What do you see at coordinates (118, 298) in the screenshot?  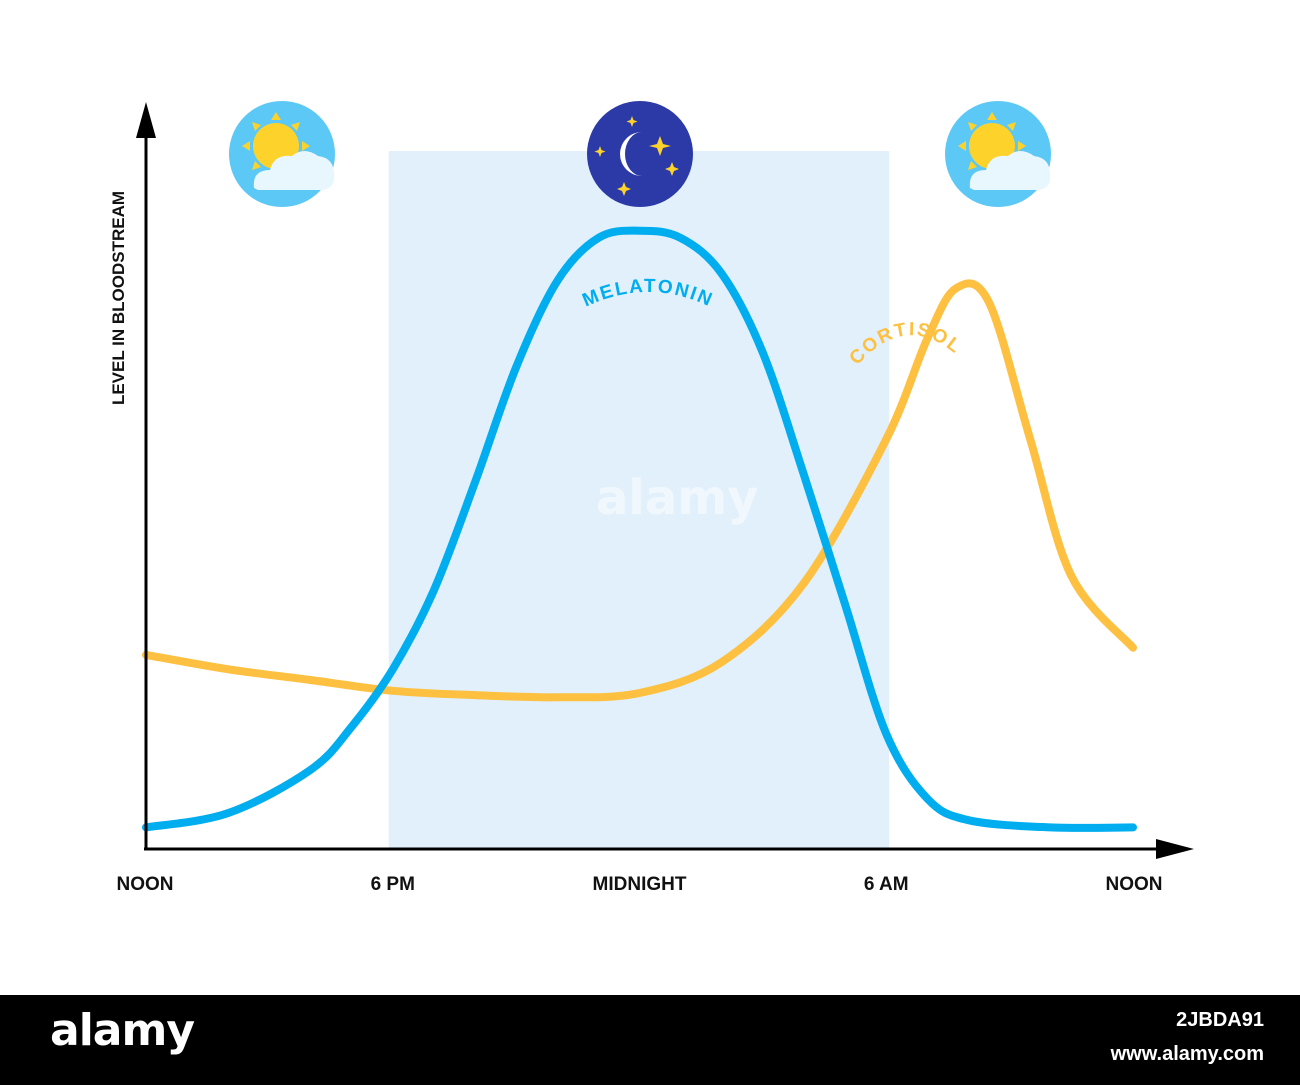 I see `y-axis-label: LEVEL IN BLOODSTREAM` at bounding box center [118, 298].